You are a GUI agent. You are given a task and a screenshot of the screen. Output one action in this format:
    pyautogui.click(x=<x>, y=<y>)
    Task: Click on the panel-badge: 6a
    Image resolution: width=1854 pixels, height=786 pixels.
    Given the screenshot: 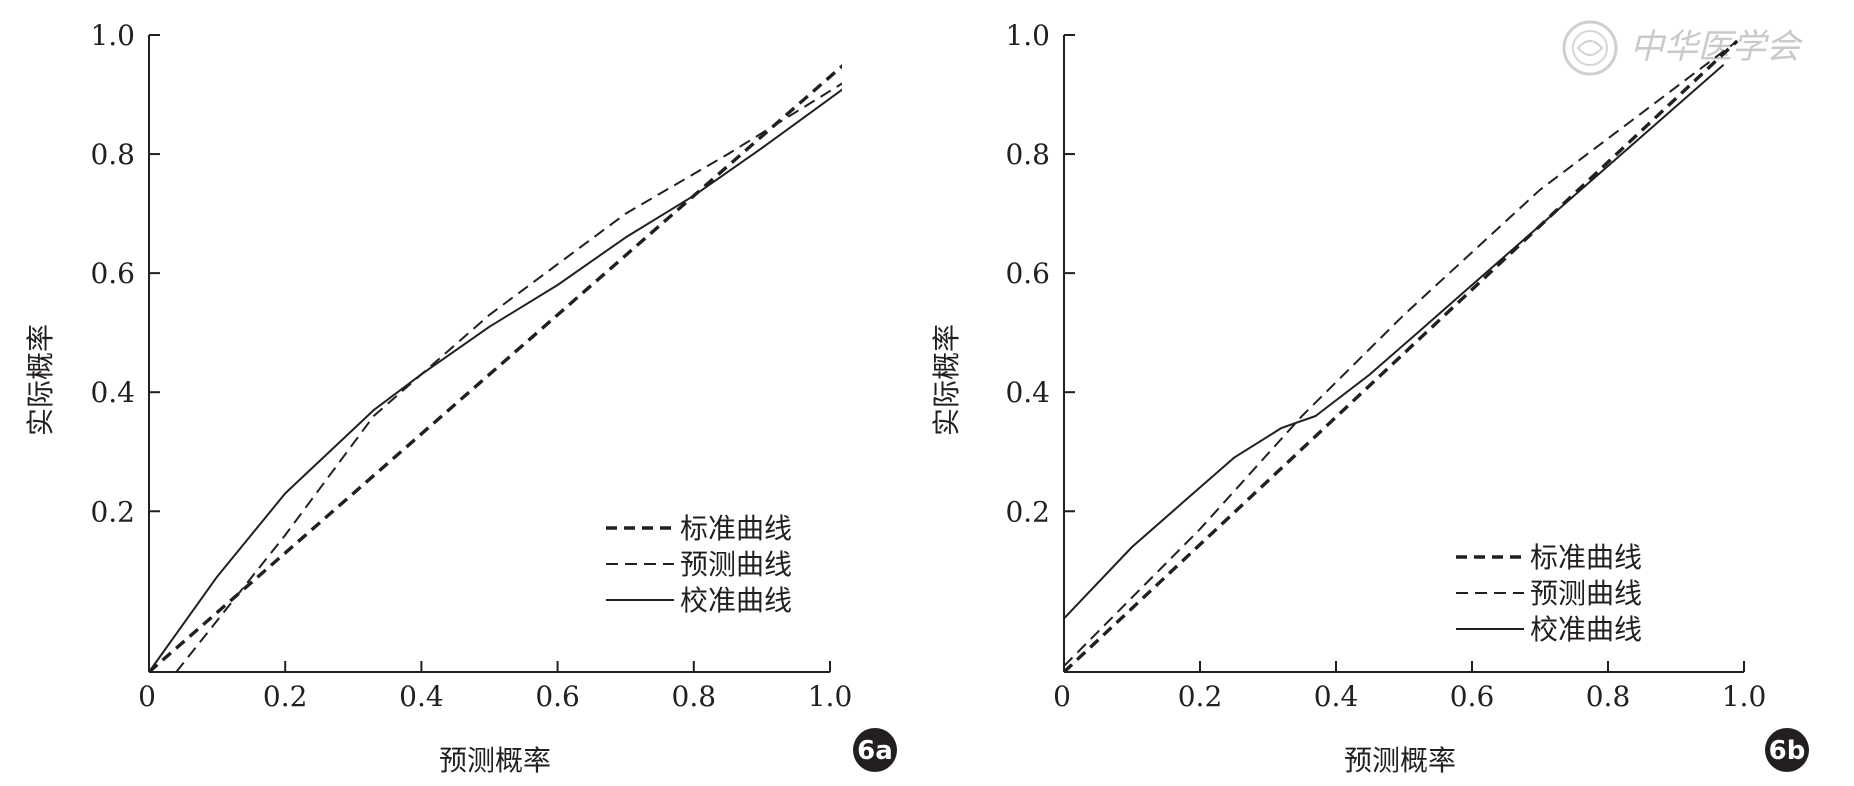 What is the action you would take?
    pyautogui.click(x=875, y=750)
    